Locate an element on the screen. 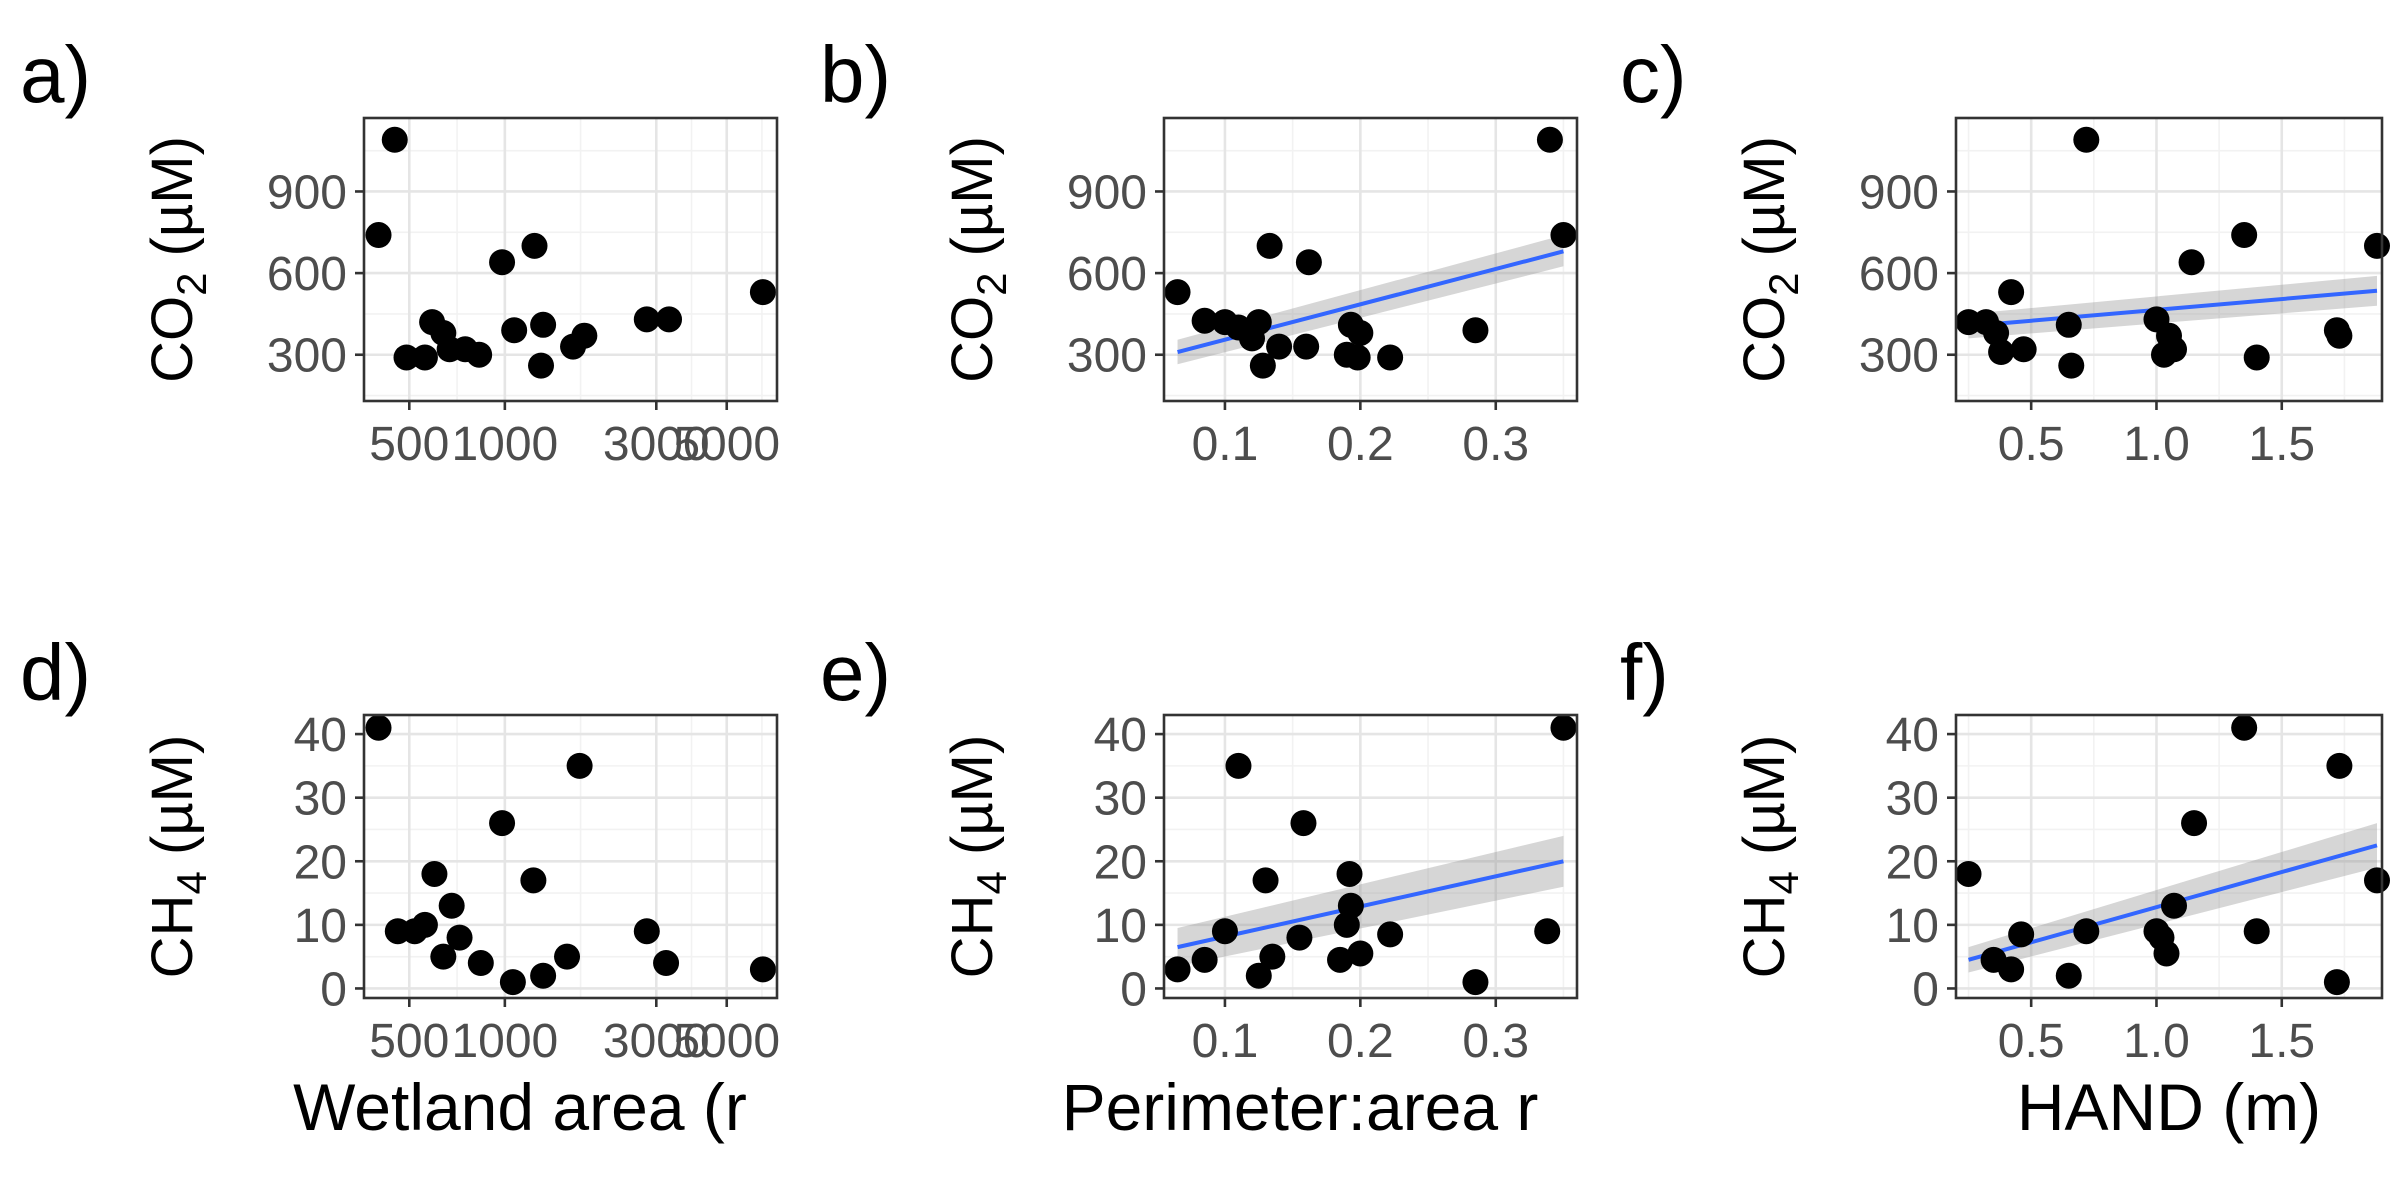 Image resolution: width=2400 pixels, height=1200 pixels. x-axis-title: Wetland area (r is located at coordinates (520, 1107).